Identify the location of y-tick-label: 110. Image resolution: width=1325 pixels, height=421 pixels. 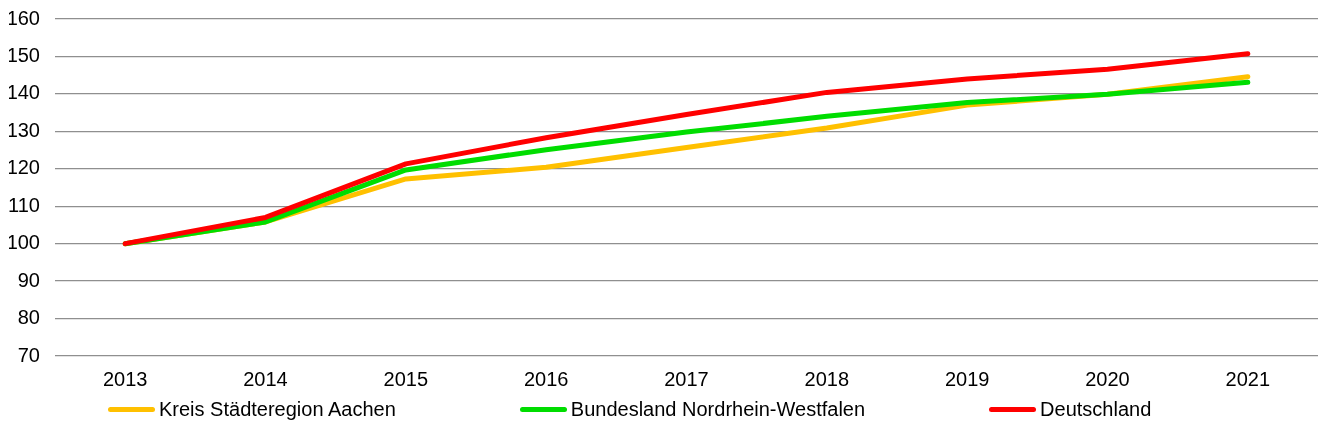
(24, 204).